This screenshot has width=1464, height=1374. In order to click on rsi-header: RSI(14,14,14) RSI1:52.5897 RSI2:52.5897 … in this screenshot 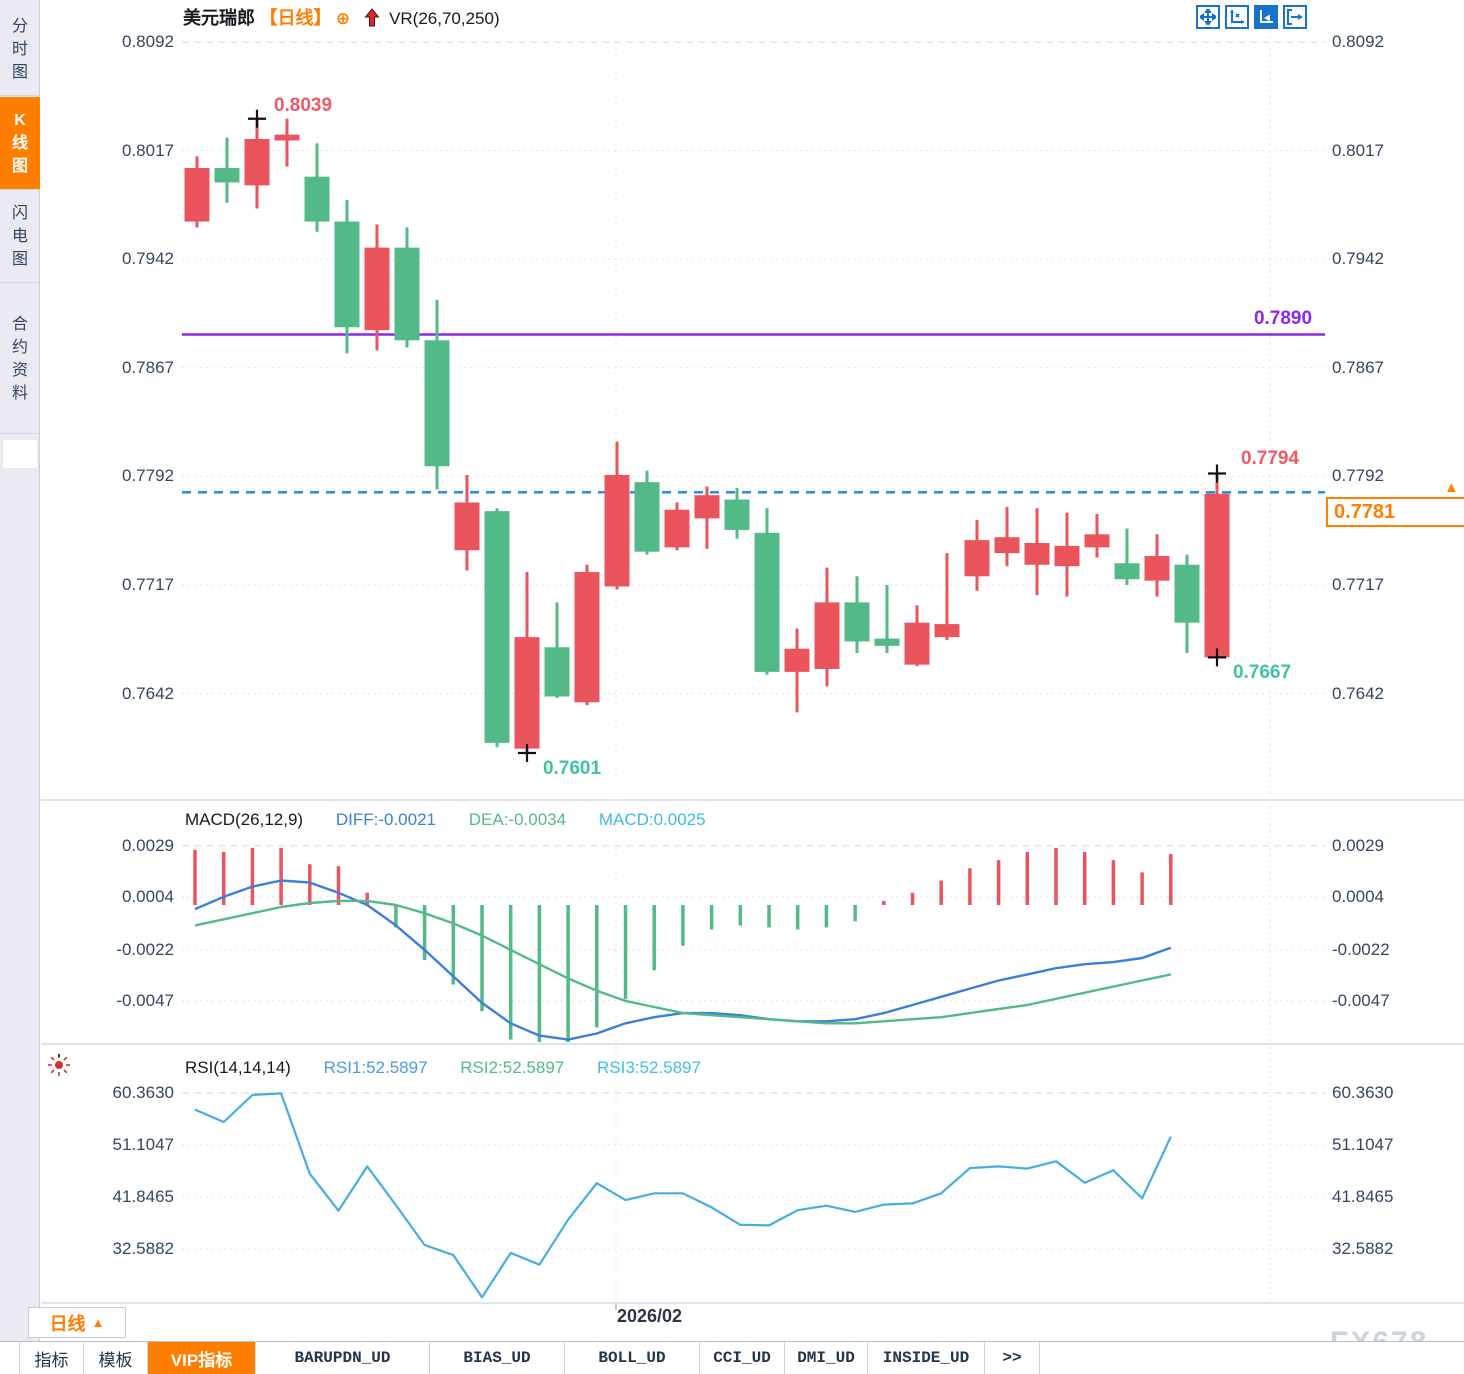, I will do `click(457, 1068)`.